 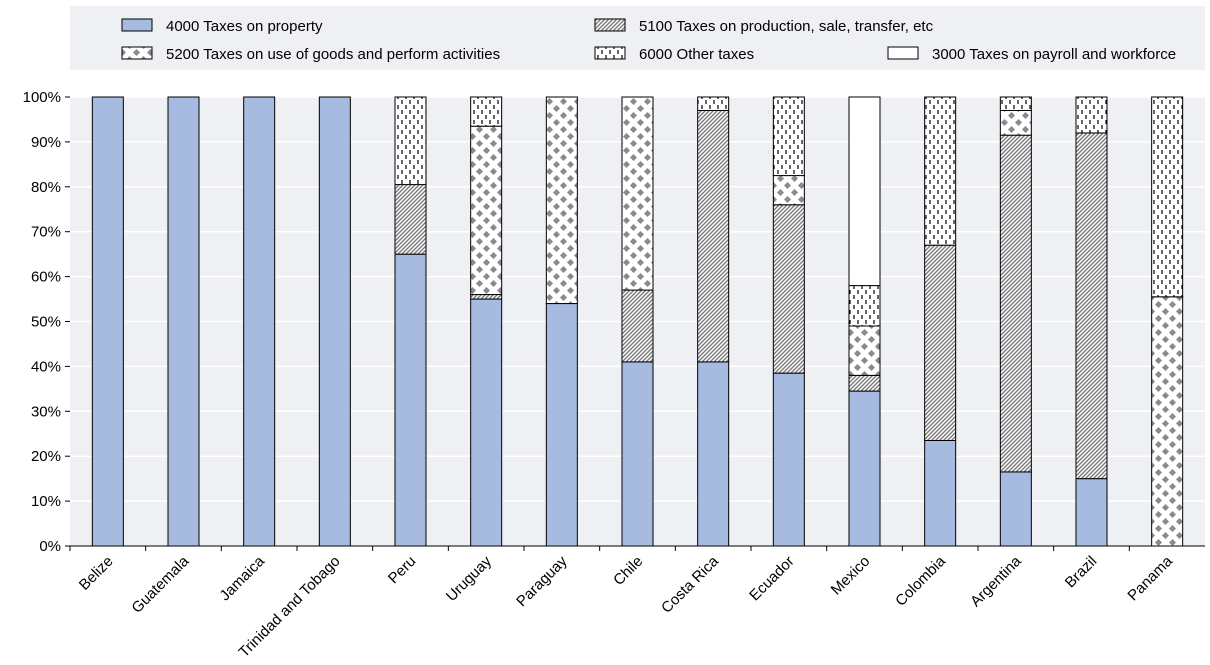 I want to click on x-tick-label: Chile, so click(x=628, y=571).